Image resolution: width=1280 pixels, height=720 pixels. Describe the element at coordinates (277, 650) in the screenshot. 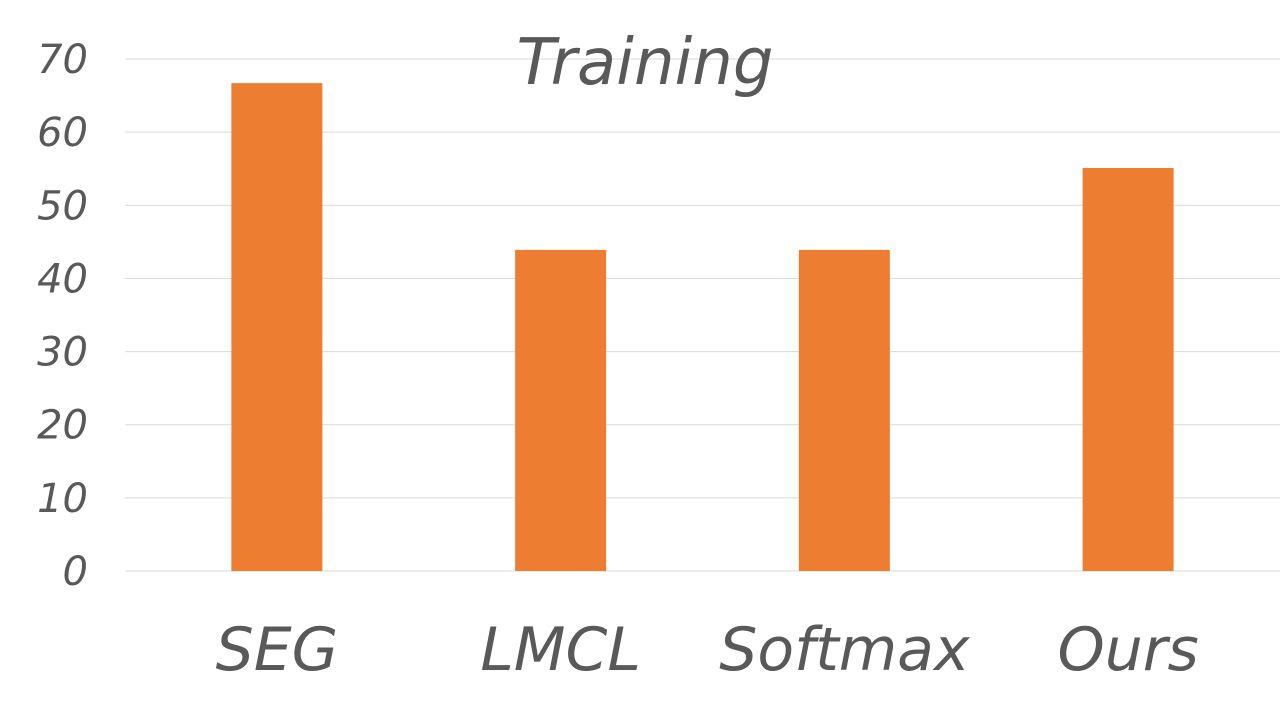

I see `x-category-label: SEG` at that location.